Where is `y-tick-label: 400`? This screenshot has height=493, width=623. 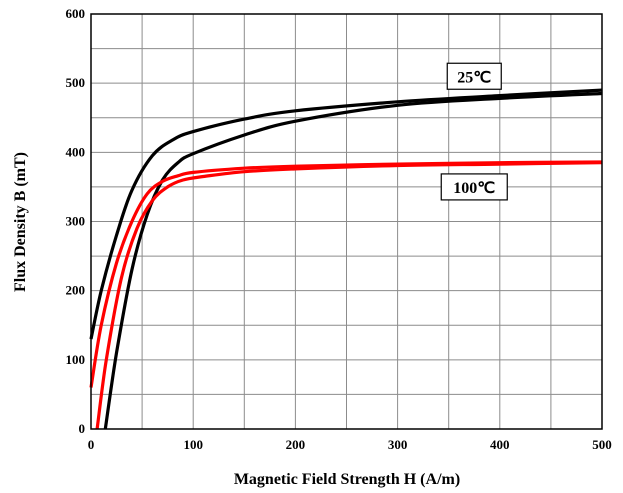
y-tick-label: 400 is located at coordinates (76, 151).